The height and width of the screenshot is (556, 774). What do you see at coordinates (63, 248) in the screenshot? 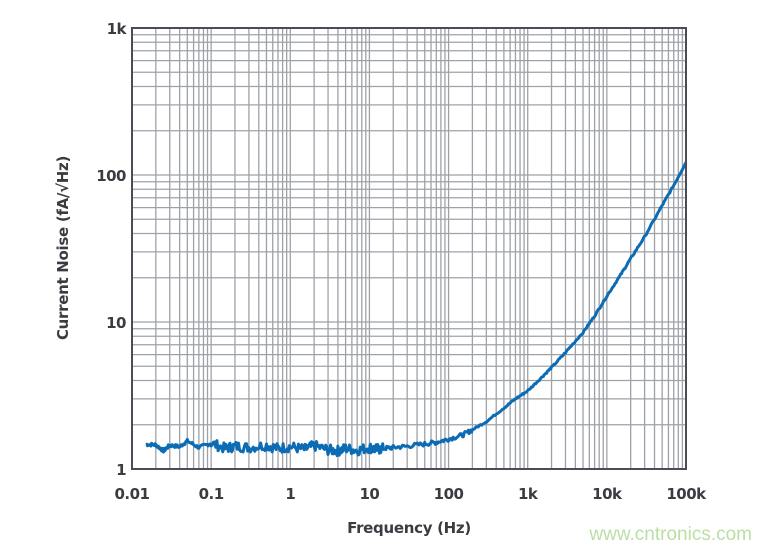
I see `y-axis-label: Current Noise (fA/√Hz)` at bounding box center [63, 248].